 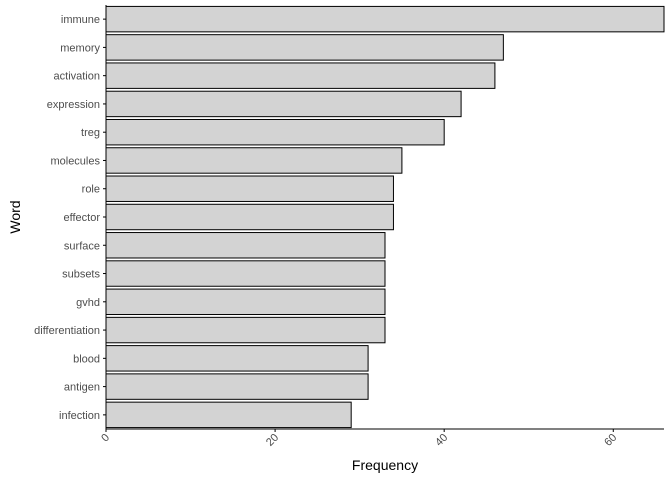 What do you see at coordinates (441, 440) in the screenshot?
I see `x-tick-label: 40` at bounding box center [441, 440].